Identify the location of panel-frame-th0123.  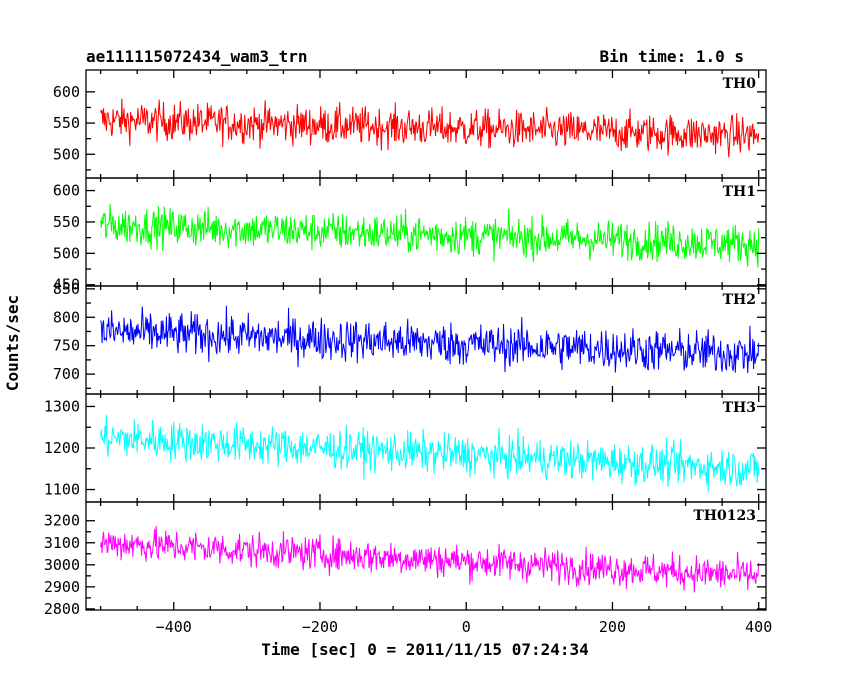
(426, 556).